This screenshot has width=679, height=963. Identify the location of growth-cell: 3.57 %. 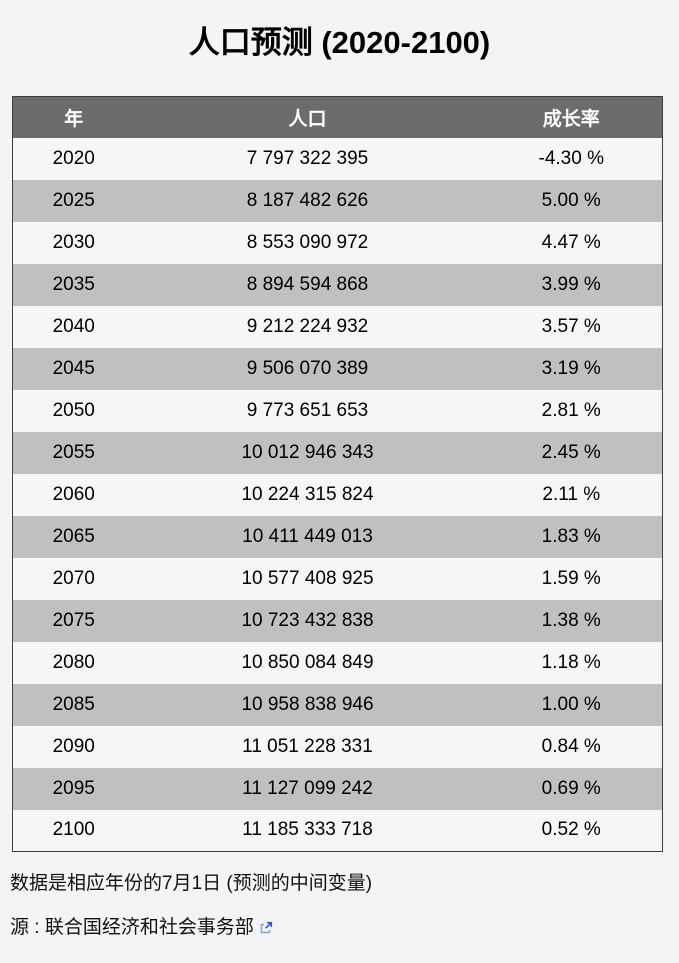
(571, 326).